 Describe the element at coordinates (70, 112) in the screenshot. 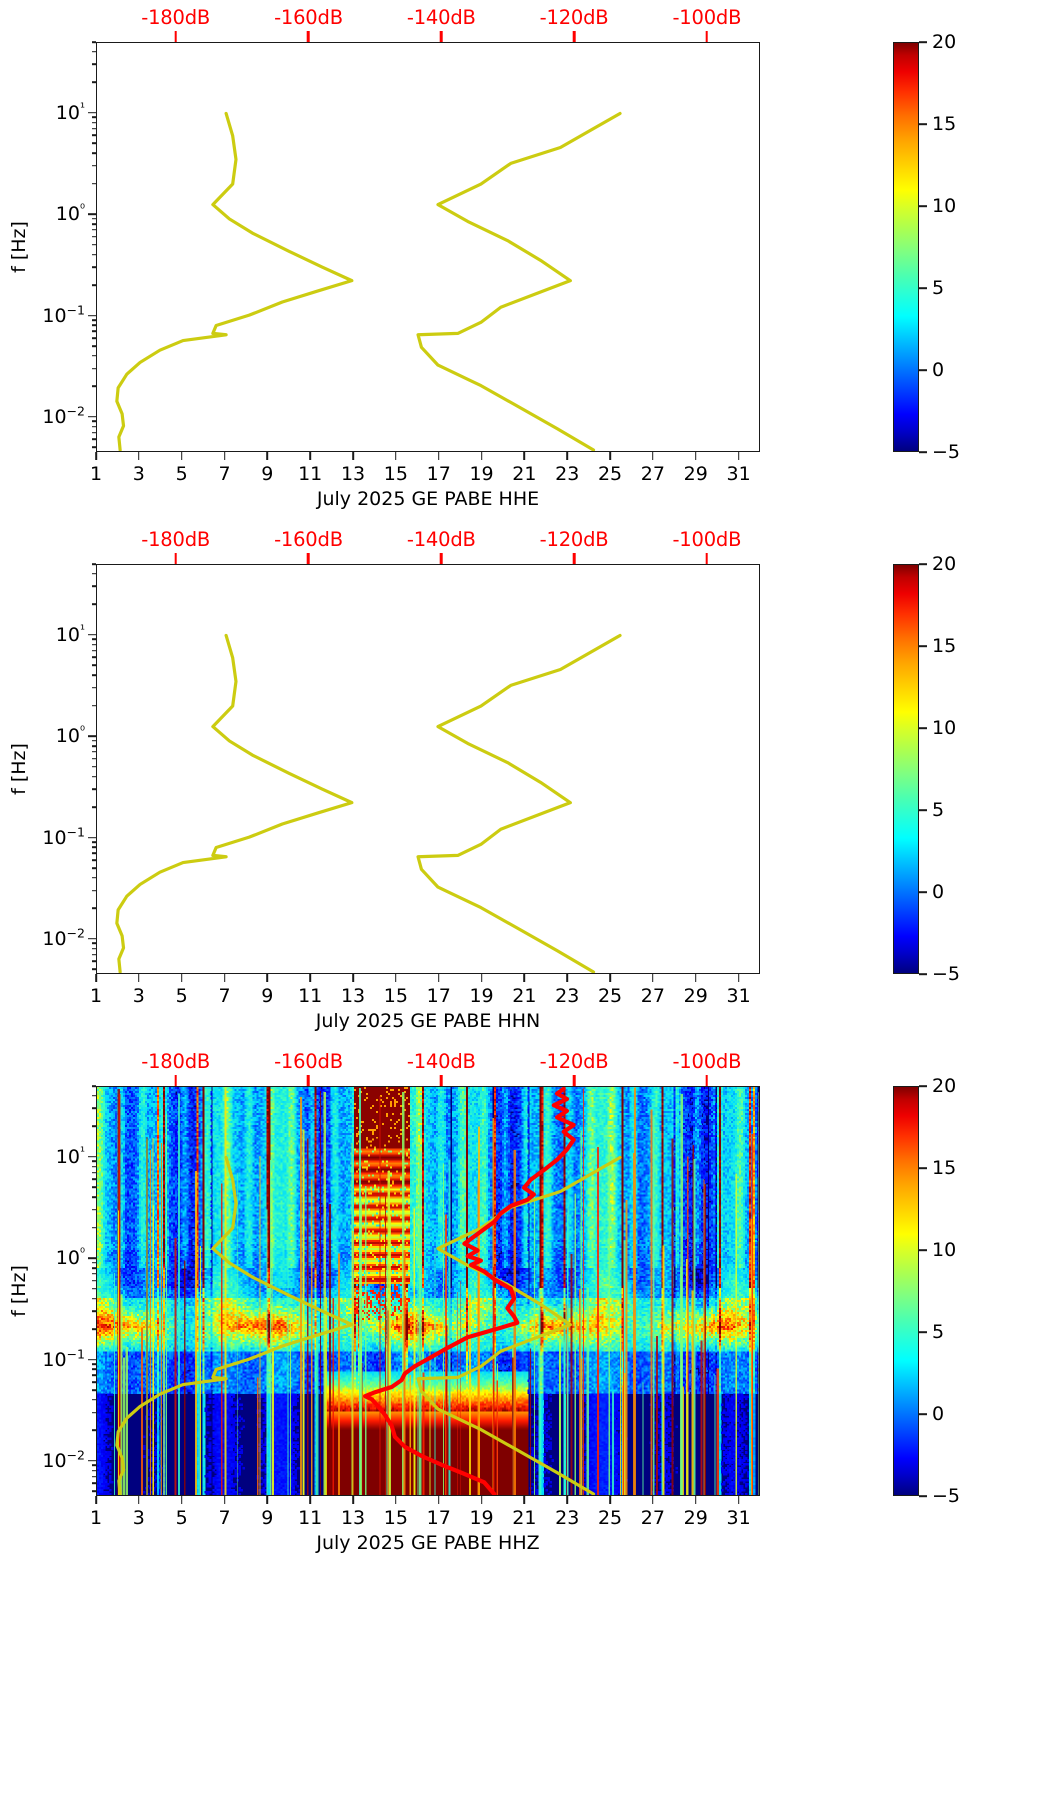

I see `freq-tick-label: 10¹` at that location.